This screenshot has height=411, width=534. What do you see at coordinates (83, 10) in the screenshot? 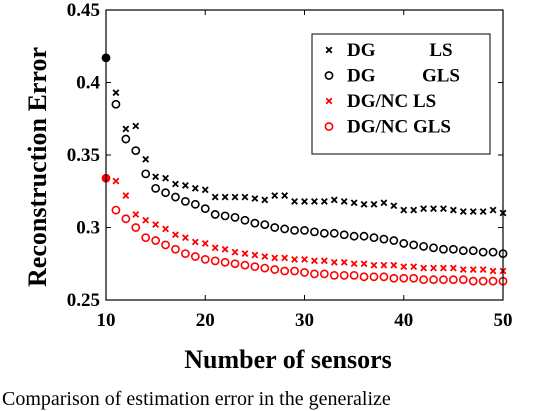
I see `y-tick-label: 0.45` at bounding box center [83, 10].